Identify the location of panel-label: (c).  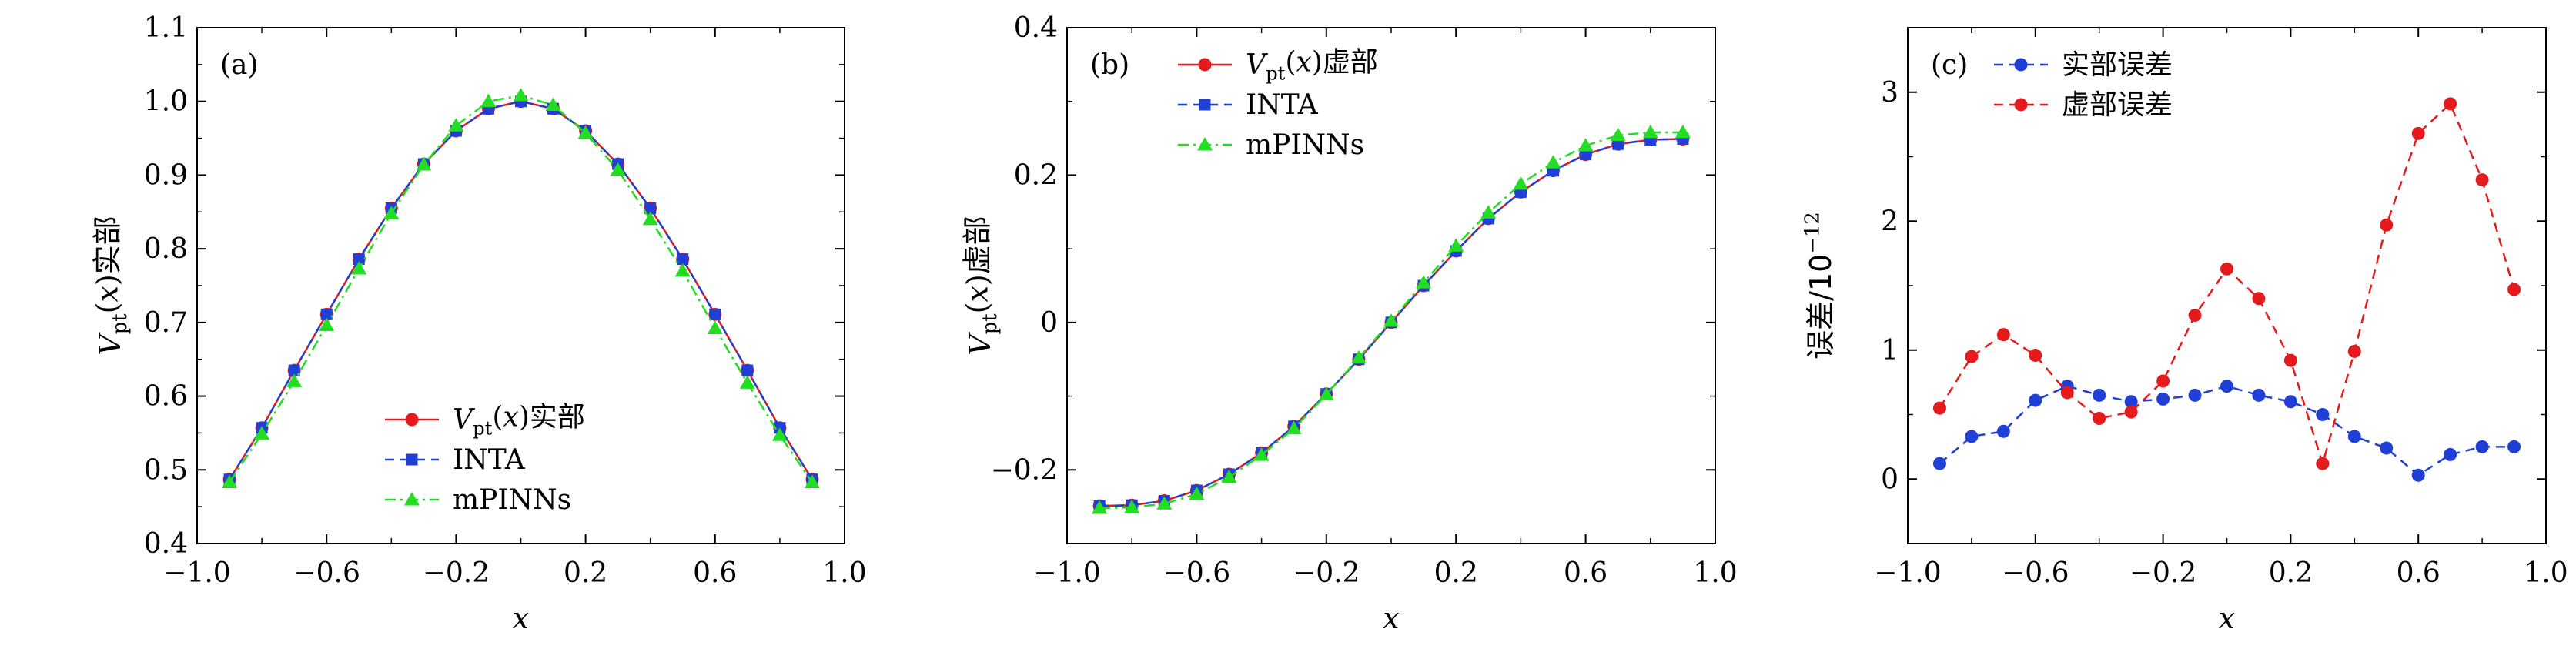
(1950, 65).